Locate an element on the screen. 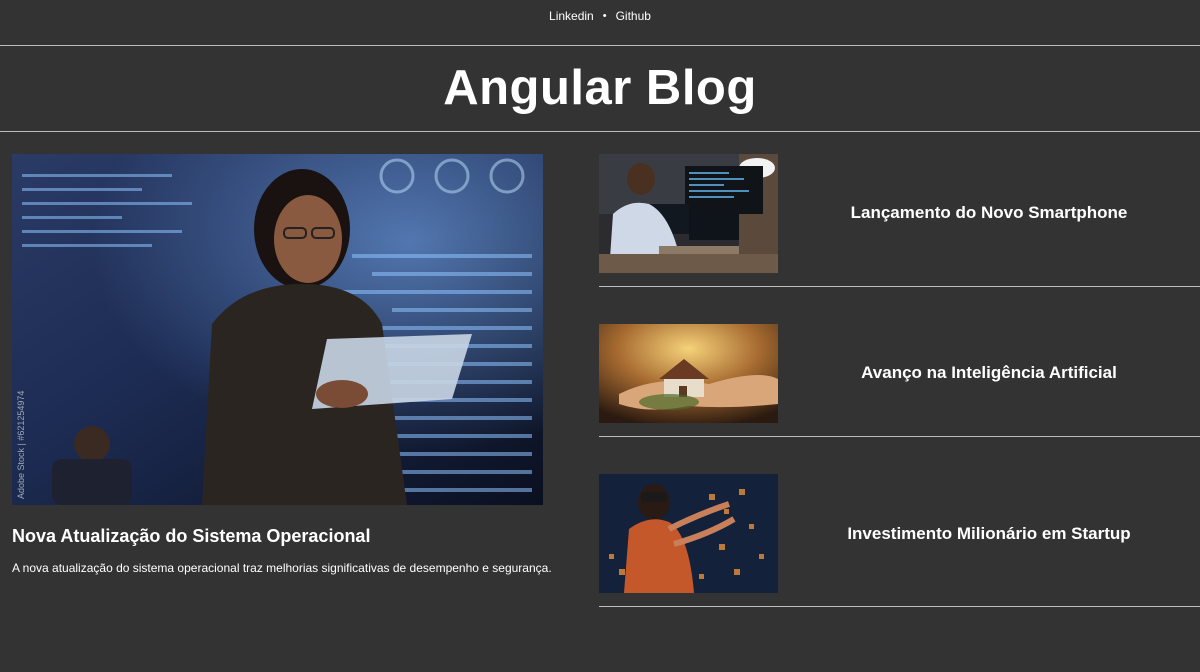  side-post-title: Lançamento do Novo Smartphone is located at coordinates (989, 212).